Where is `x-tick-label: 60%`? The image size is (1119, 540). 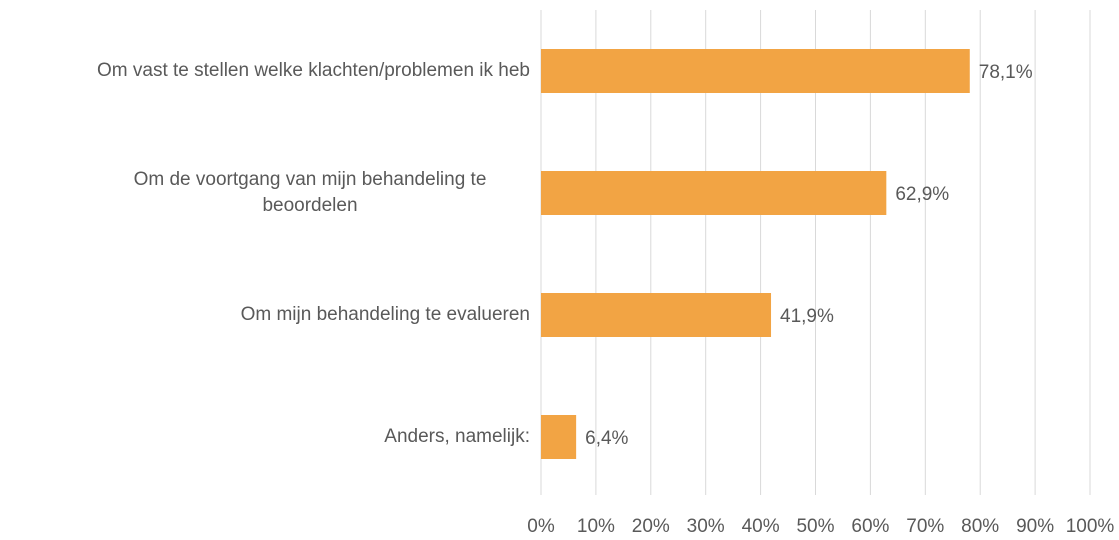
x-tick-label: 60% is located at coordinates (870, 526).